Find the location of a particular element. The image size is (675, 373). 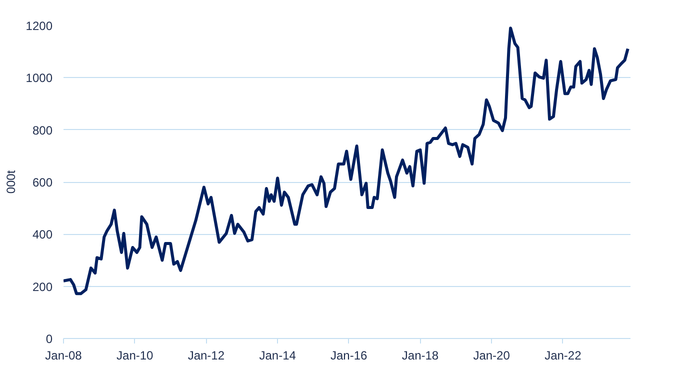

y-tick-label: 600 is located at coordinates (42, 183).